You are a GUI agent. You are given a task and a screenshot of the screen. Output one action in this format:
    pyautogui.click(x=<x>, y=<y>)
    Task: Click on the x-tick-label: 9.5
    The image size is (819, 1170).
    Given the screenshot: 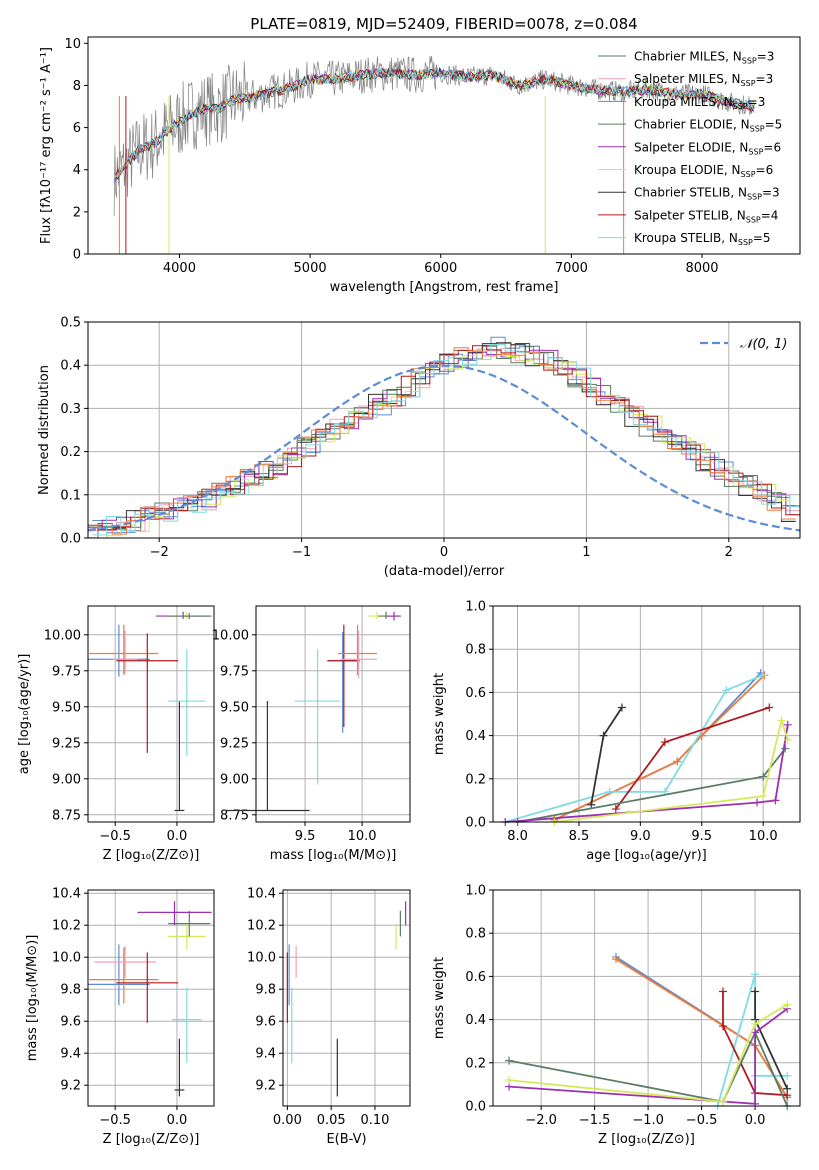 What is the action you would take?
    pyautogui.click(x=701, y=836)
    